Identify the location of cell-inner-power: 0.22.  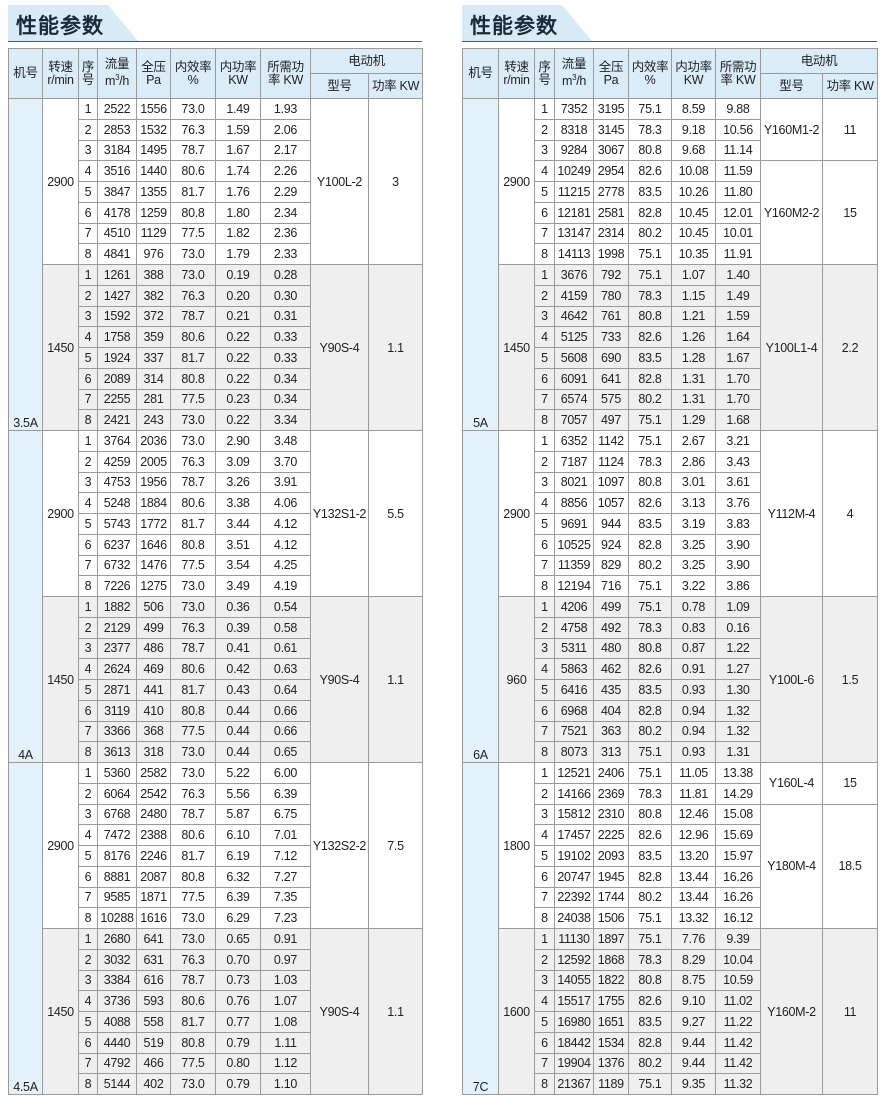
(238, 358).